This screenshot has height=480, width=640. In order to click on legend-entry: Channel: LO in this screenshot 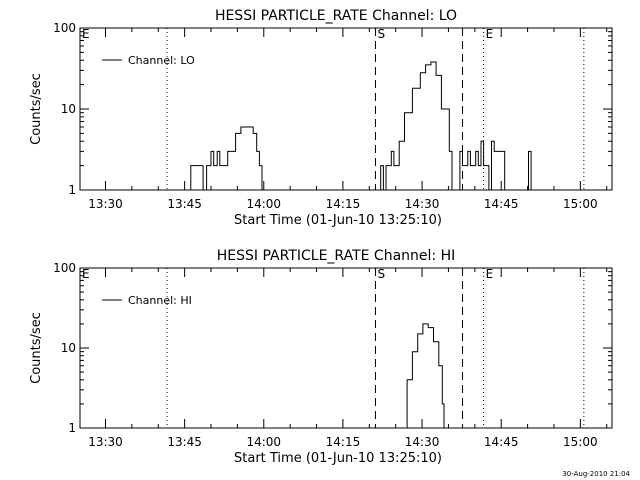, I will do `click(161, 60)`.